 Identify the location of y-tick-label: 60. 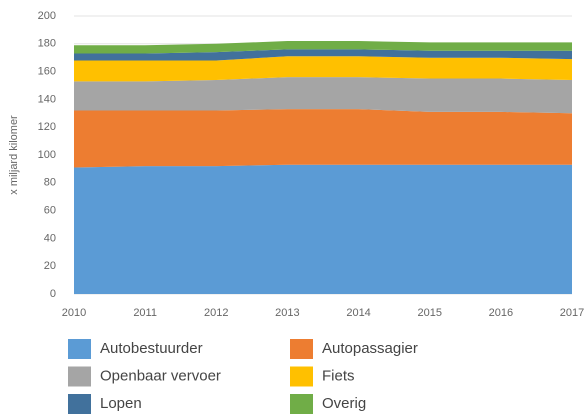
(50, 211).